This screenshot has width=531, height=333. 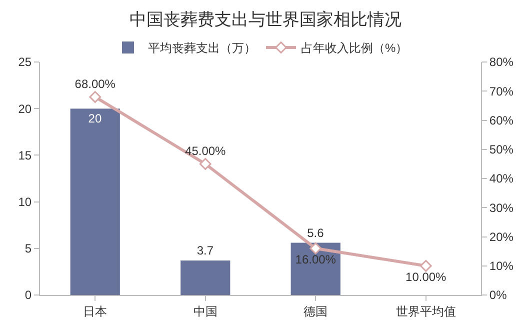 What do you see at coordinates (205, 311) in the screenshot?
I see `x-tick-label: 中国` at bounding box center [205, 311].